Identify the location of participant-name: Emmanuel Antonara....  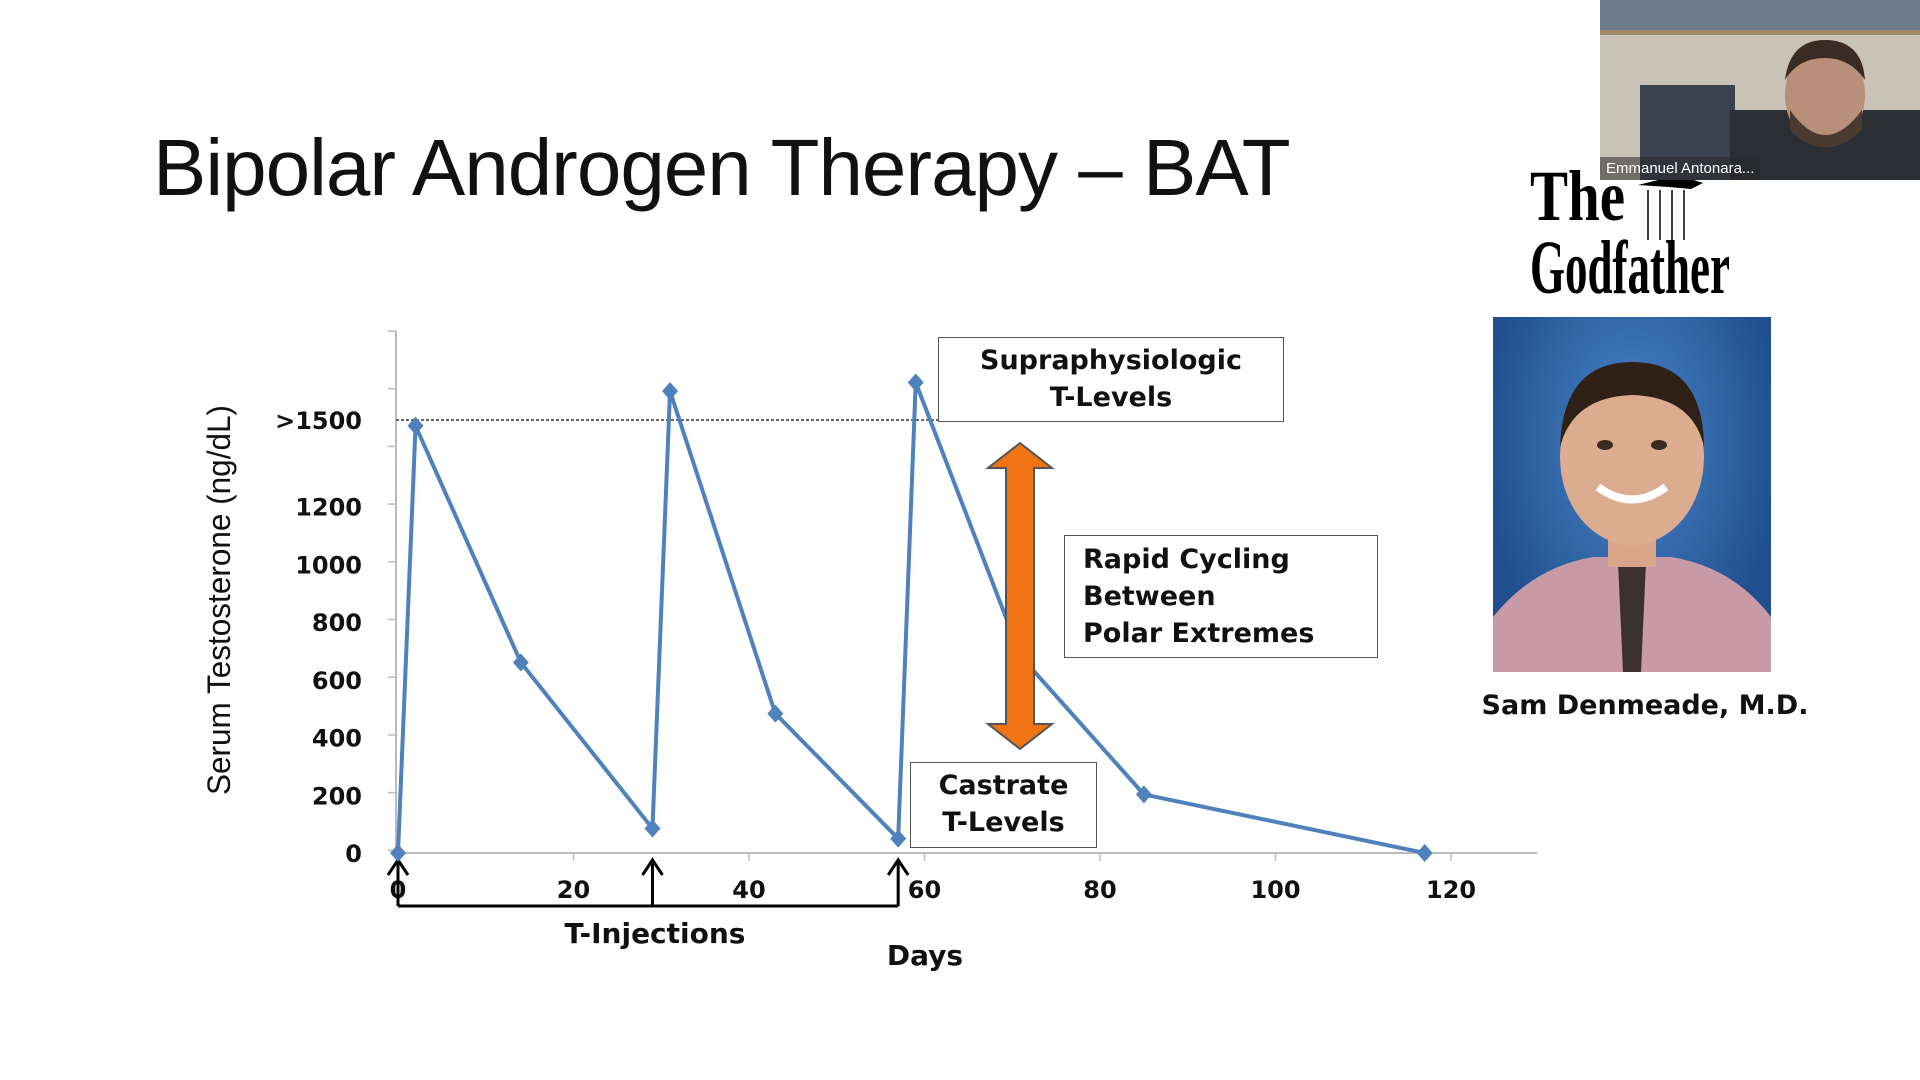
(1680, 168).